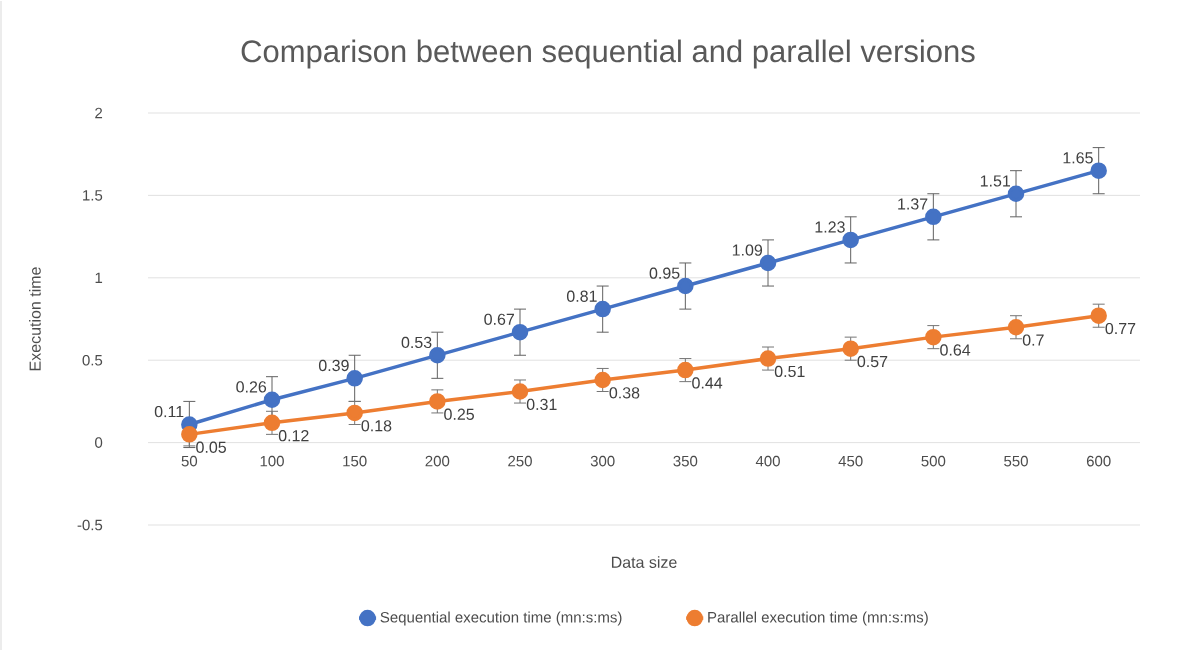 Image resolution: width=1190 pixels, height=651 pixels. I want to click on data-label: 0.05, so click(211, 447).